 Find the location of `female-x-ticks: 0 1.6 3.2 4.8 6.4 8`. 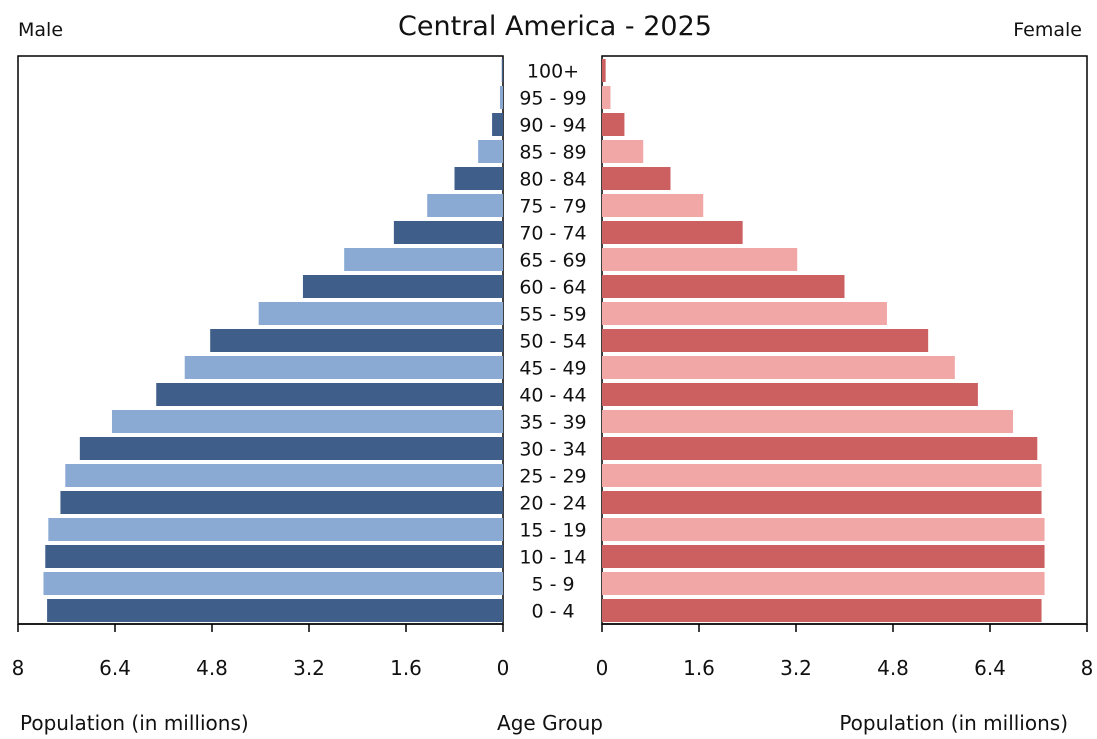

female-x-ticks: 0 1.6 3.2 4.8 6.4 8 is located at coordinates (845, 652).